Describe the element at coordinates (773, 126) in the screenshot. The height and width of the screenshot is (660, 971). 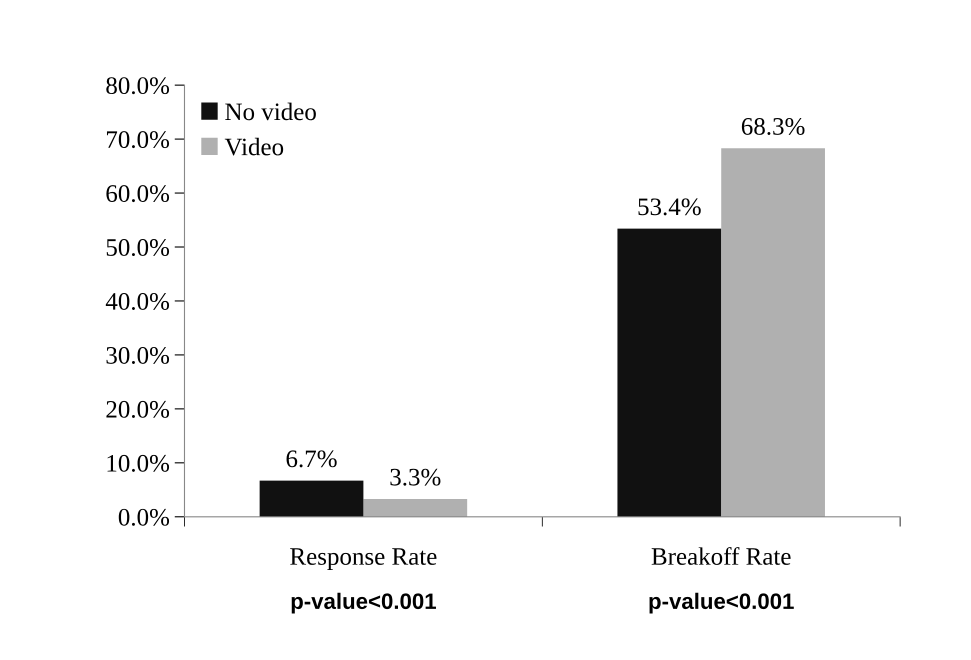
I see `data-label: 68.3%` at that location.